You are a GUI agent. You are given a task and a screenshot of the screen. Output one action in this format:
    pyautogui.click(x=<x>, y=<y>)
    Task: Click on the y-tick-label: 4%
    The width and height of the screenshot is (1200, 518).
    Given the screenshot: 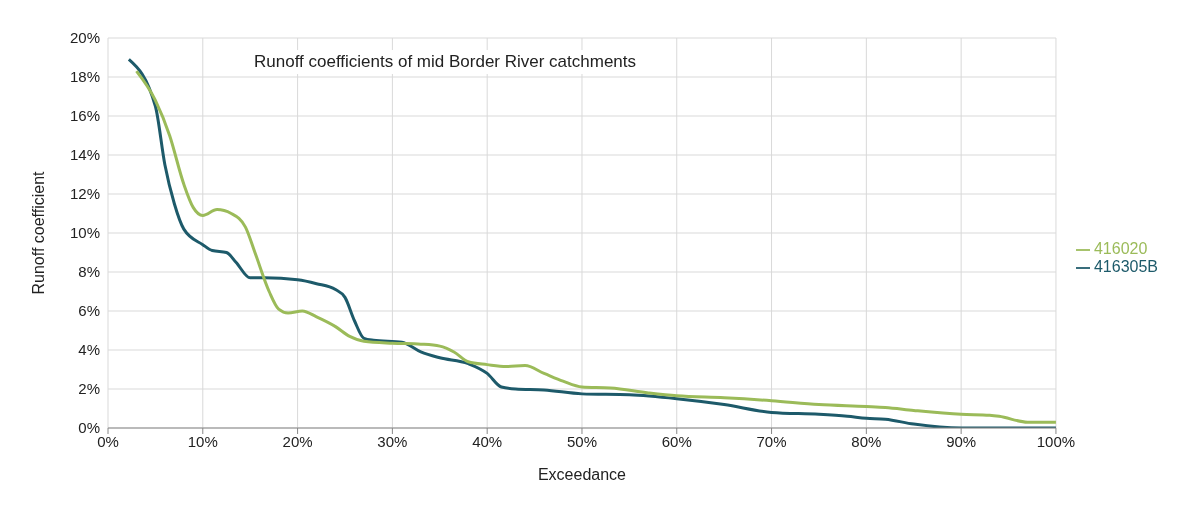 What is the action you would take?
    pyautogui.click(x=89, y=350)
    